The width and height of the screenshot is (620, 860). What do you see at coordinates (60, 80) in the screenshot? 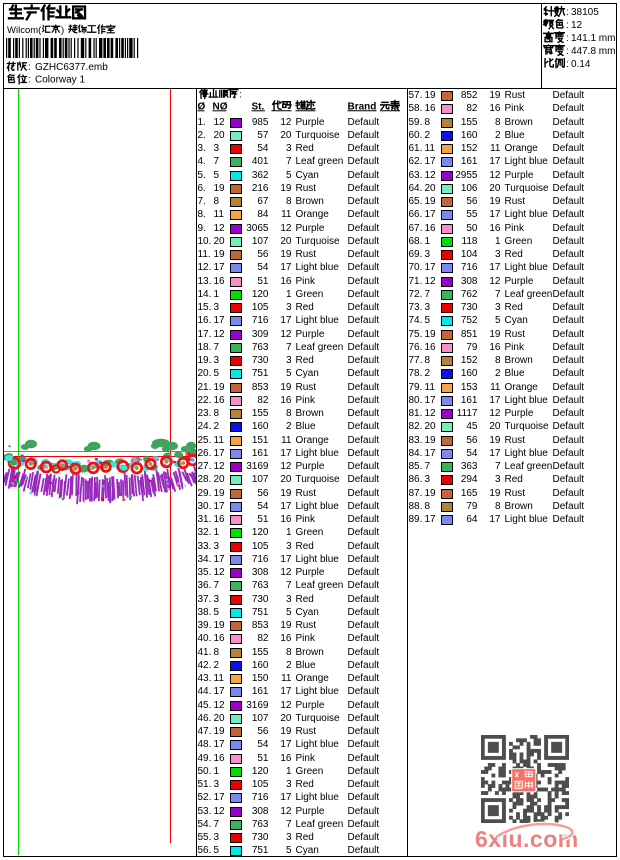
I see `svg-text: Colorway 1` at bounding box center [60, 80].